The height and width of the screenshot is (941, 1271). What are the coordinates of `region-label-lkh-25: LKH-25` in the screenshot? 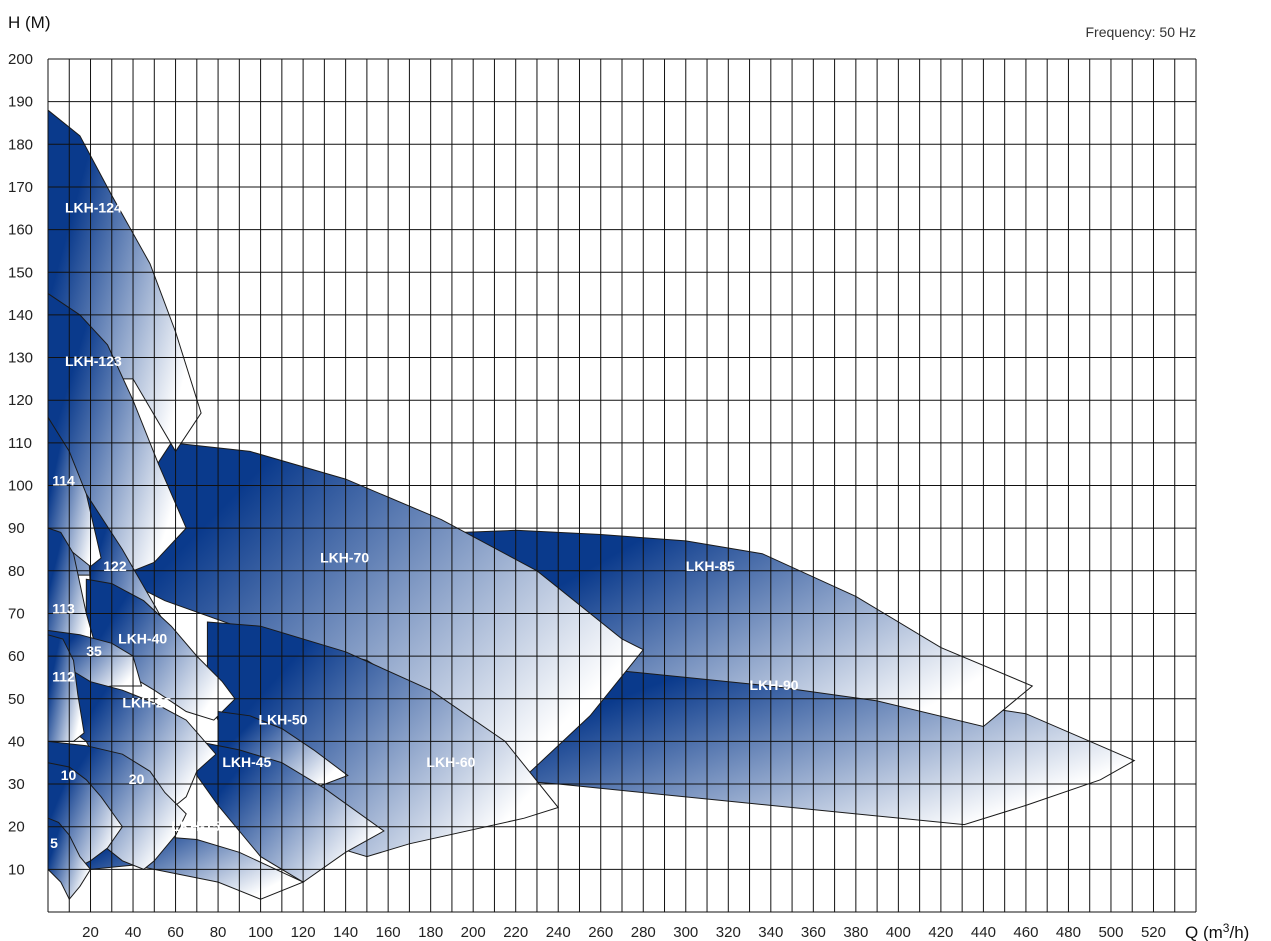 It's located at (146, 702).